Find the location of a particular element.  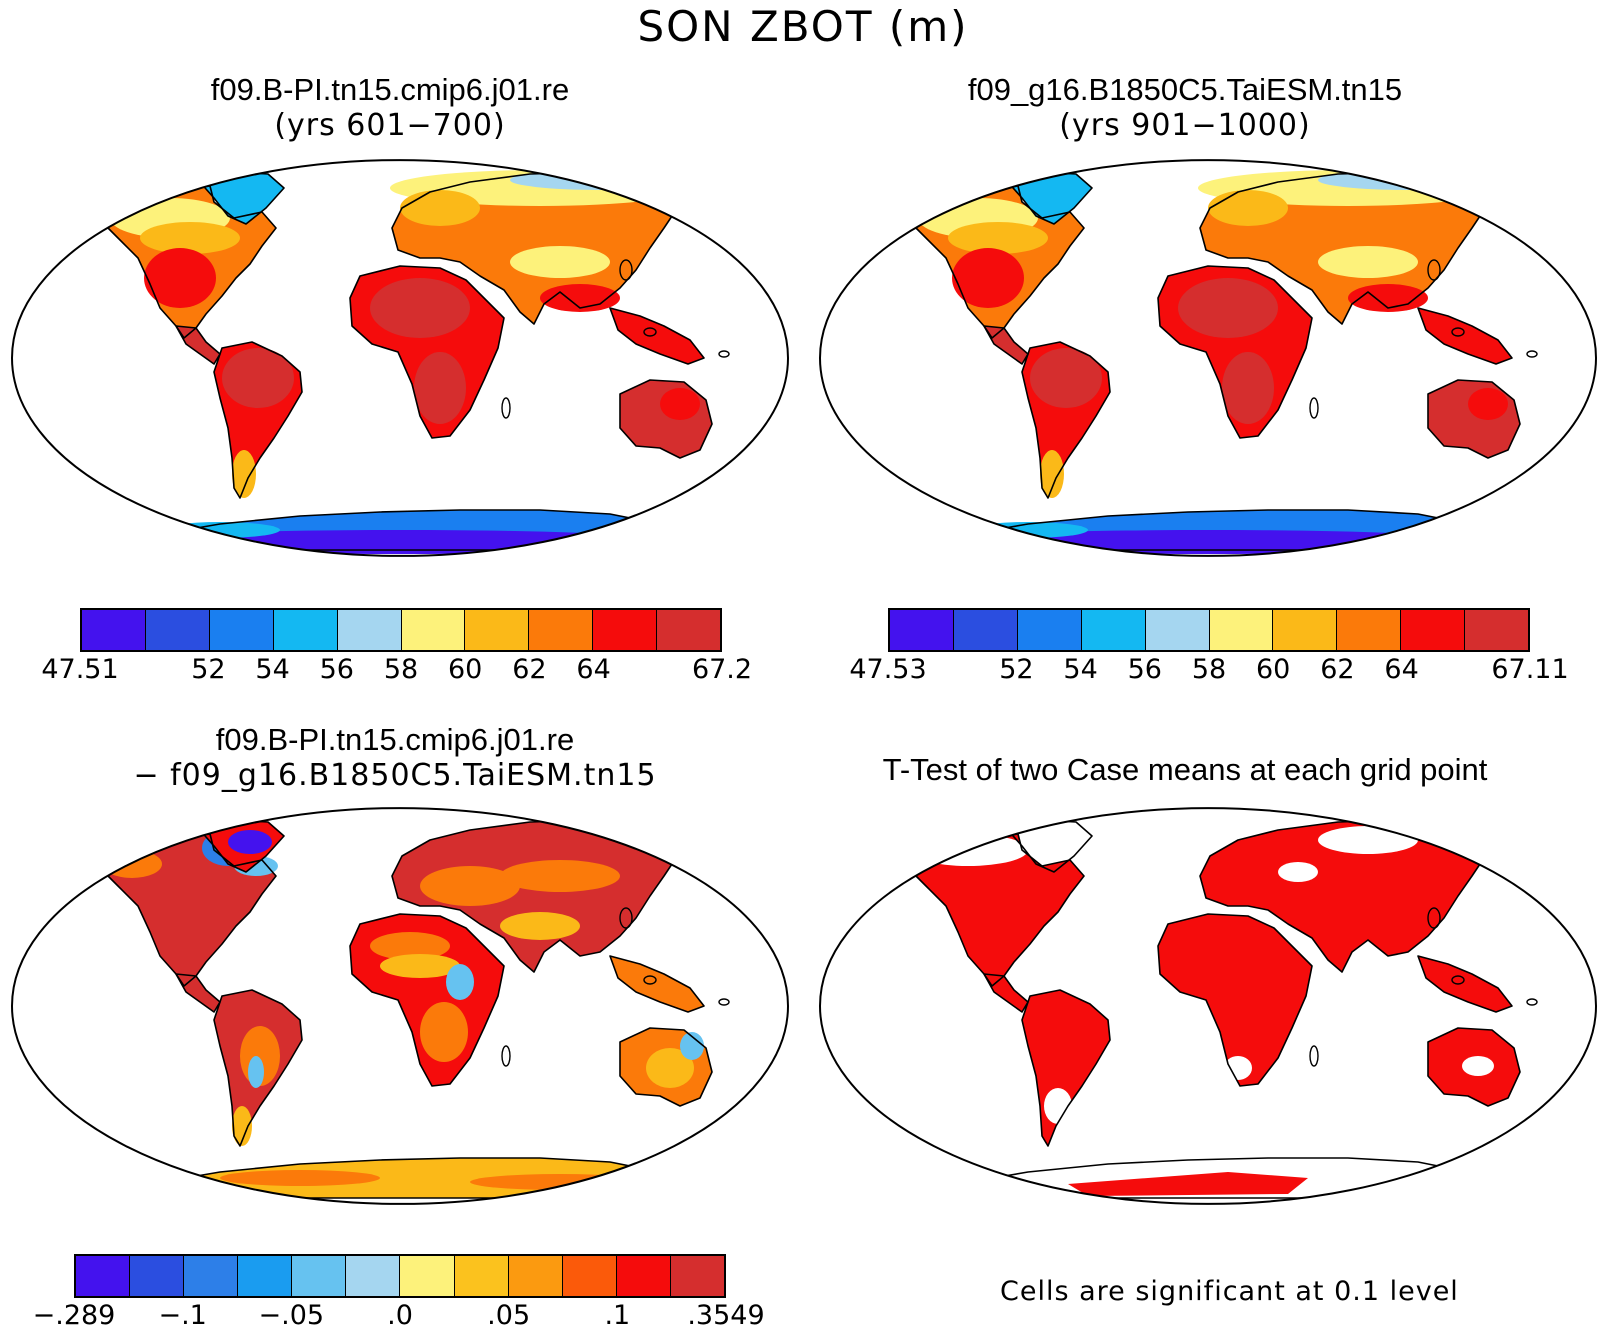

panel-case1-subtitle: (yrs 601−700) is located at coordinates (390, 125).